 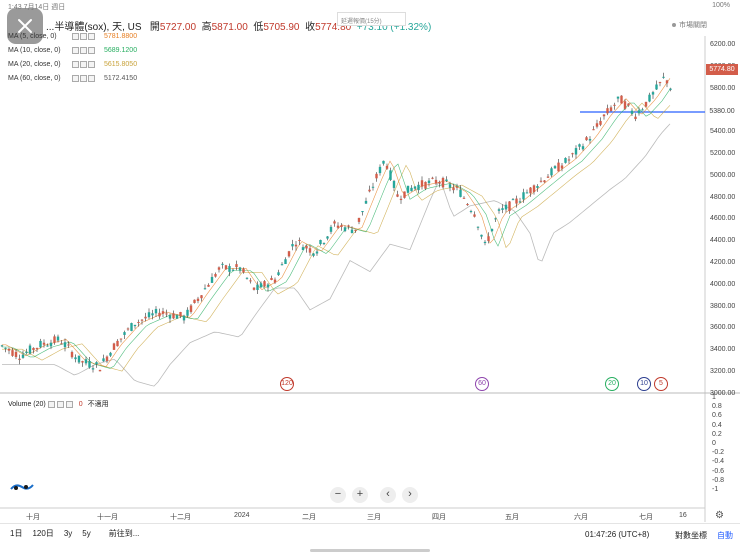 What do you see at coordinates (612, 384) in the screenshot?
I see `ma-event-marker: 20` at bounding box center [612, 384].